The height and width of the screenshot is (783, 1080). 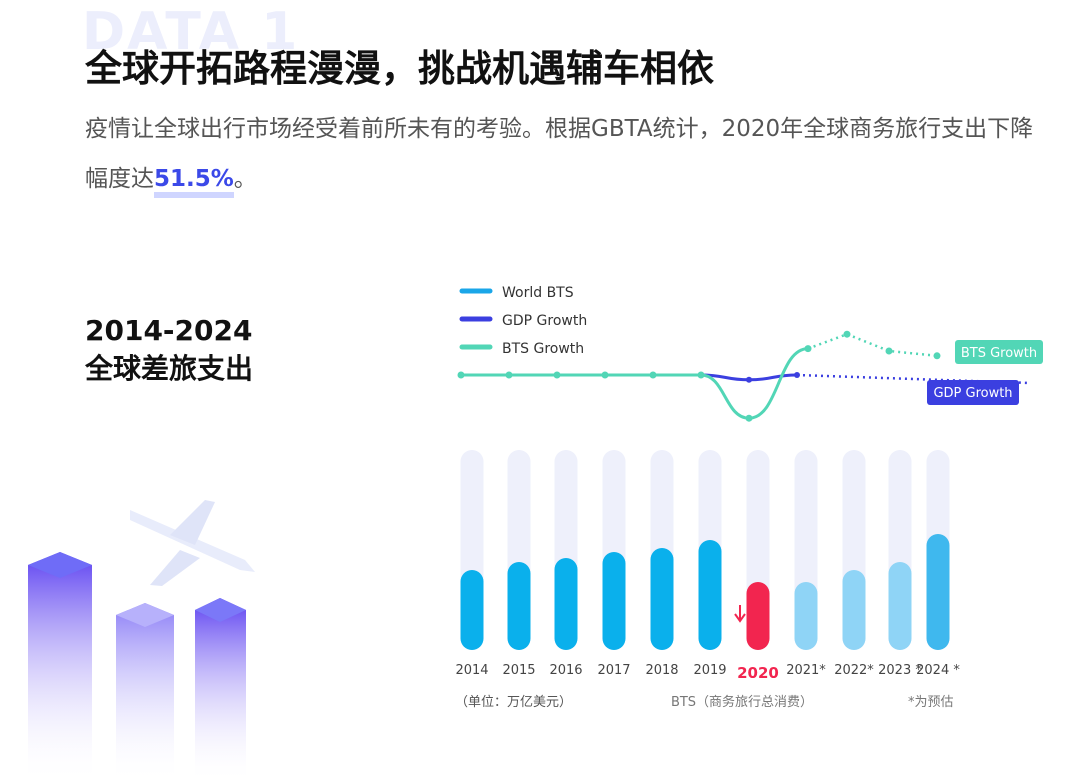 What do you see at coordinates (191, 32) in the screenshot?
I see `background-word: DATA 1` at bounding box center [191, 32].